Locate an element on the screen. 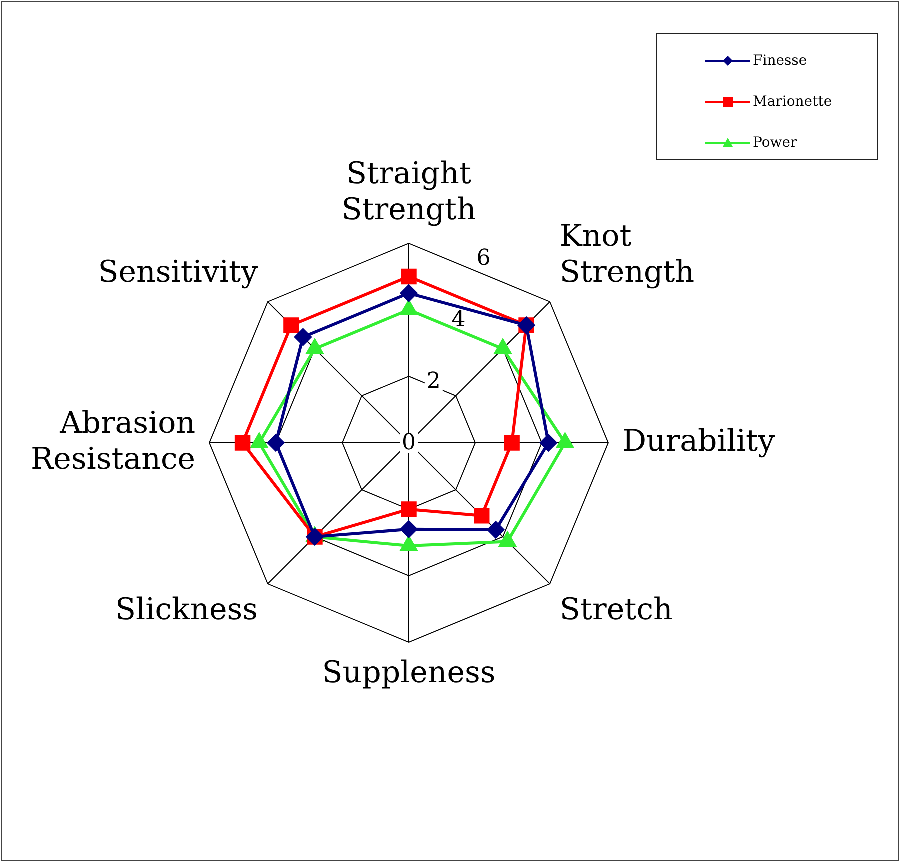 This screenshot has width=900, height=862. legend-label: Power is located at coordinates (775, 142).